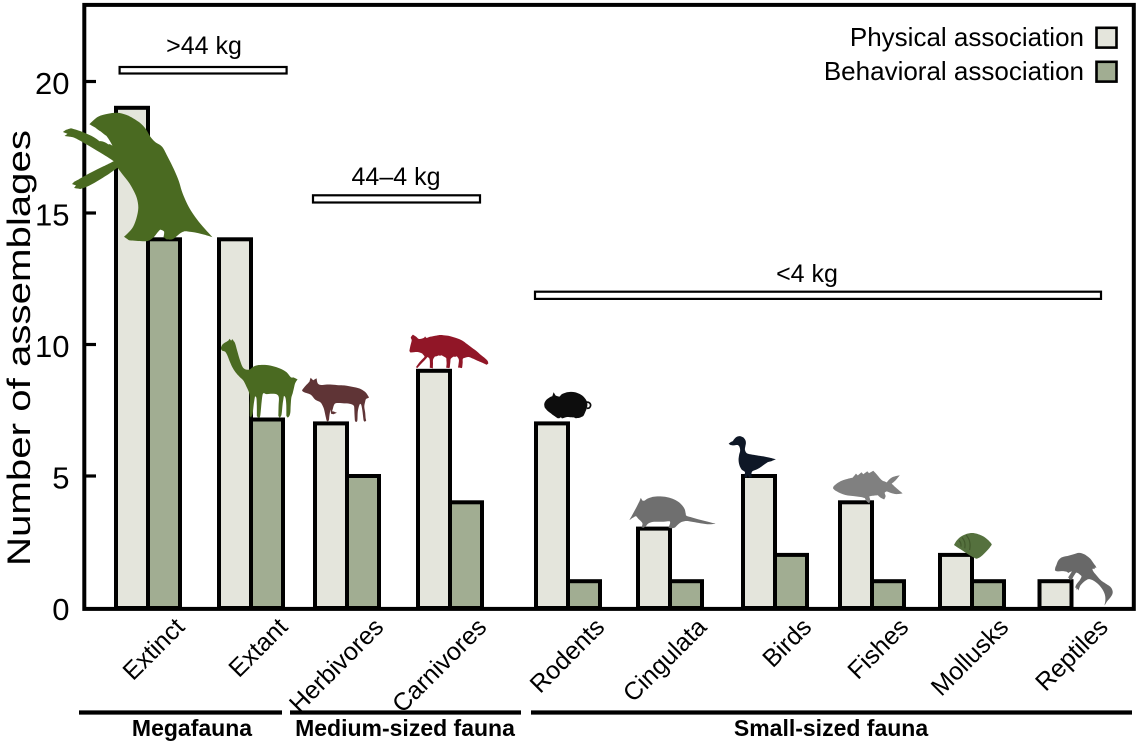  Describe the element at coordinates (60, 609) in the screenshot. I see `svg-text: 0` at that location.